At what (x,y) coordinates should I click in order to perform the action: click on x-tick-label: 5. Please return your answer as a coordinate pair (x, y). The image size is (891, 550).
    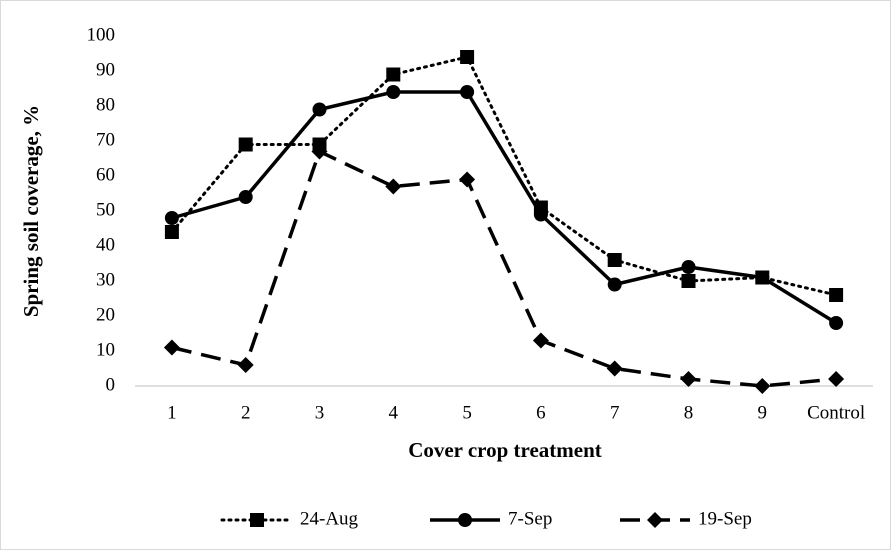
    Looking at the image, I should click on (467, 412).